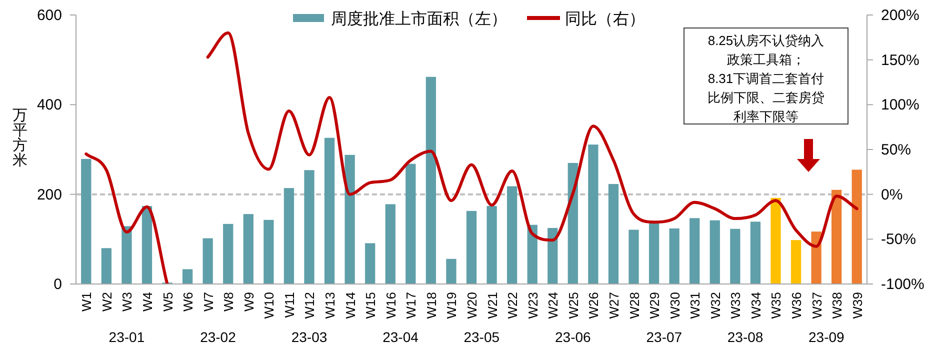 The height and width of the screenshot is (350, 936). What do you see at coordinates (49, 15) in the screenshot?
I see `y-tick-label: 600` at bounding box center [49, 15].